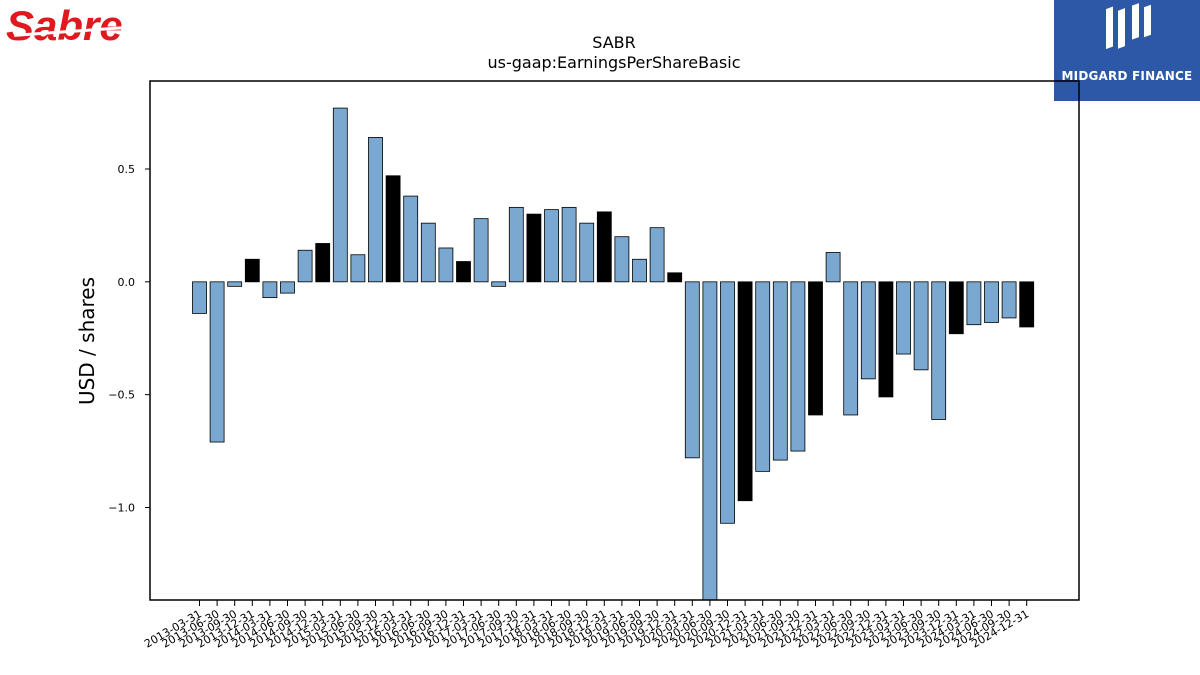 The image size is (1200, 675). What do you see at coordinates (1128, 26) in the screenshot?
I see `midgard-mark-icon` at bounding box center [1128, 26].